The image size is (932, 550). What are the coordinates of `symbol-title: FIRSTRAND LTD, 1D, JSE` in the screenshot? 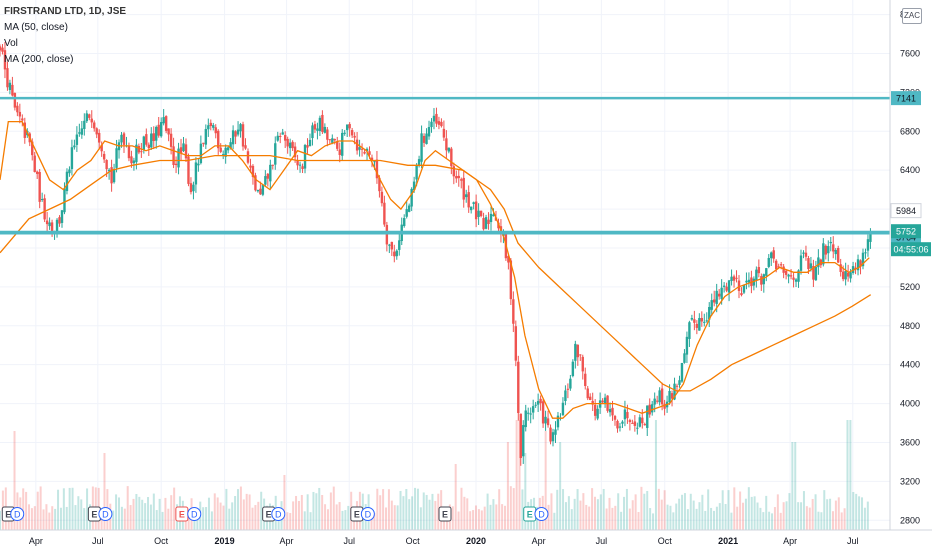 It's located at (65, 11).